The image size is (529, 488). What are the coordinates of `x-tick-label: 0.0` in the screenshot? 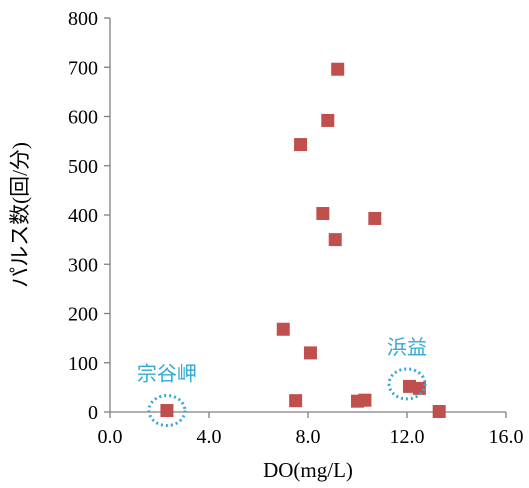 It's located at (110, 437).